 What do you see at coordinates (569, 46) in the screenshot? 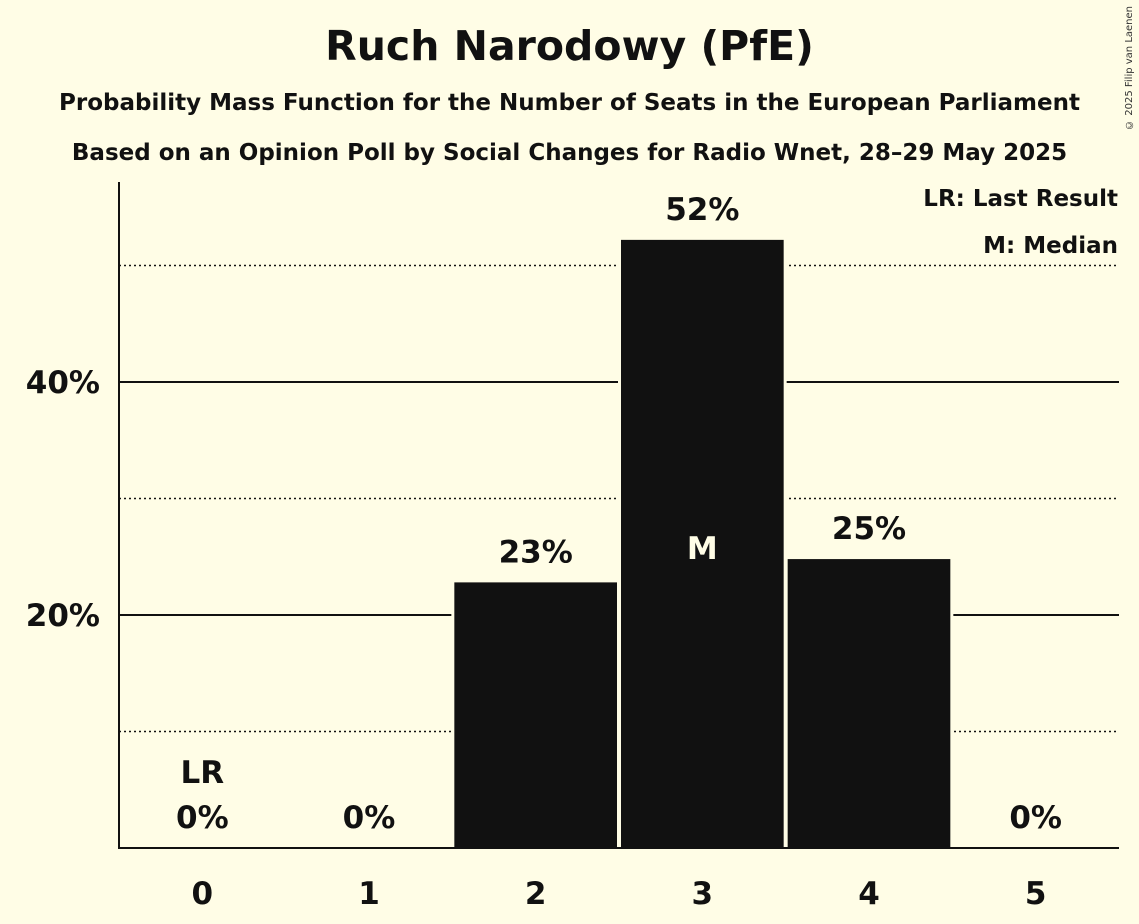
I see `chart-title: Ruch Narodowy (PfE)` at bounding box center [569, 46].